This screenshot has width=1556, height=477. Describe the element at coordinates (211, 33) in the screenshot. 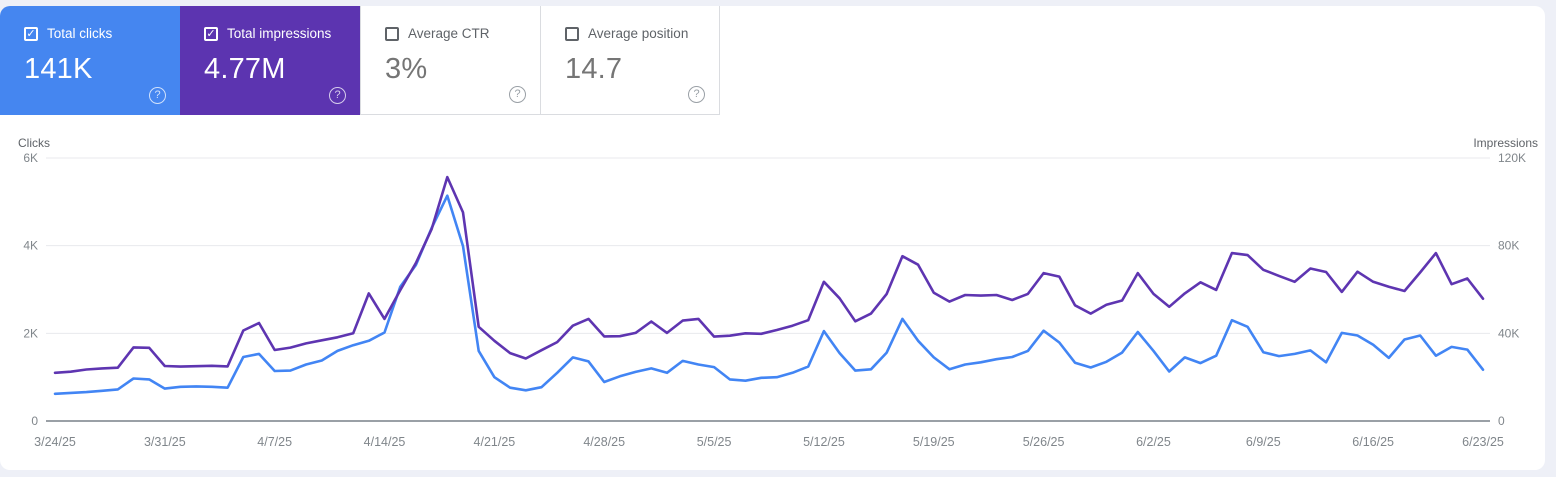

I see `total-impressions-checkbox: ✓` at that location.